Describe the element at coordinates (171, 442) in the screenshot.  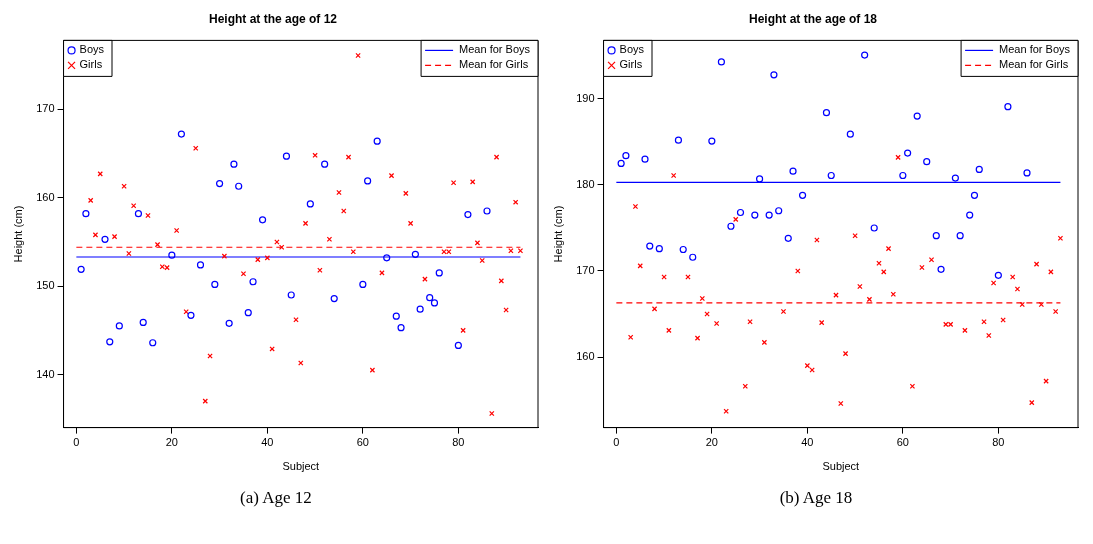
I see `x-tick-label: 20` at that location.